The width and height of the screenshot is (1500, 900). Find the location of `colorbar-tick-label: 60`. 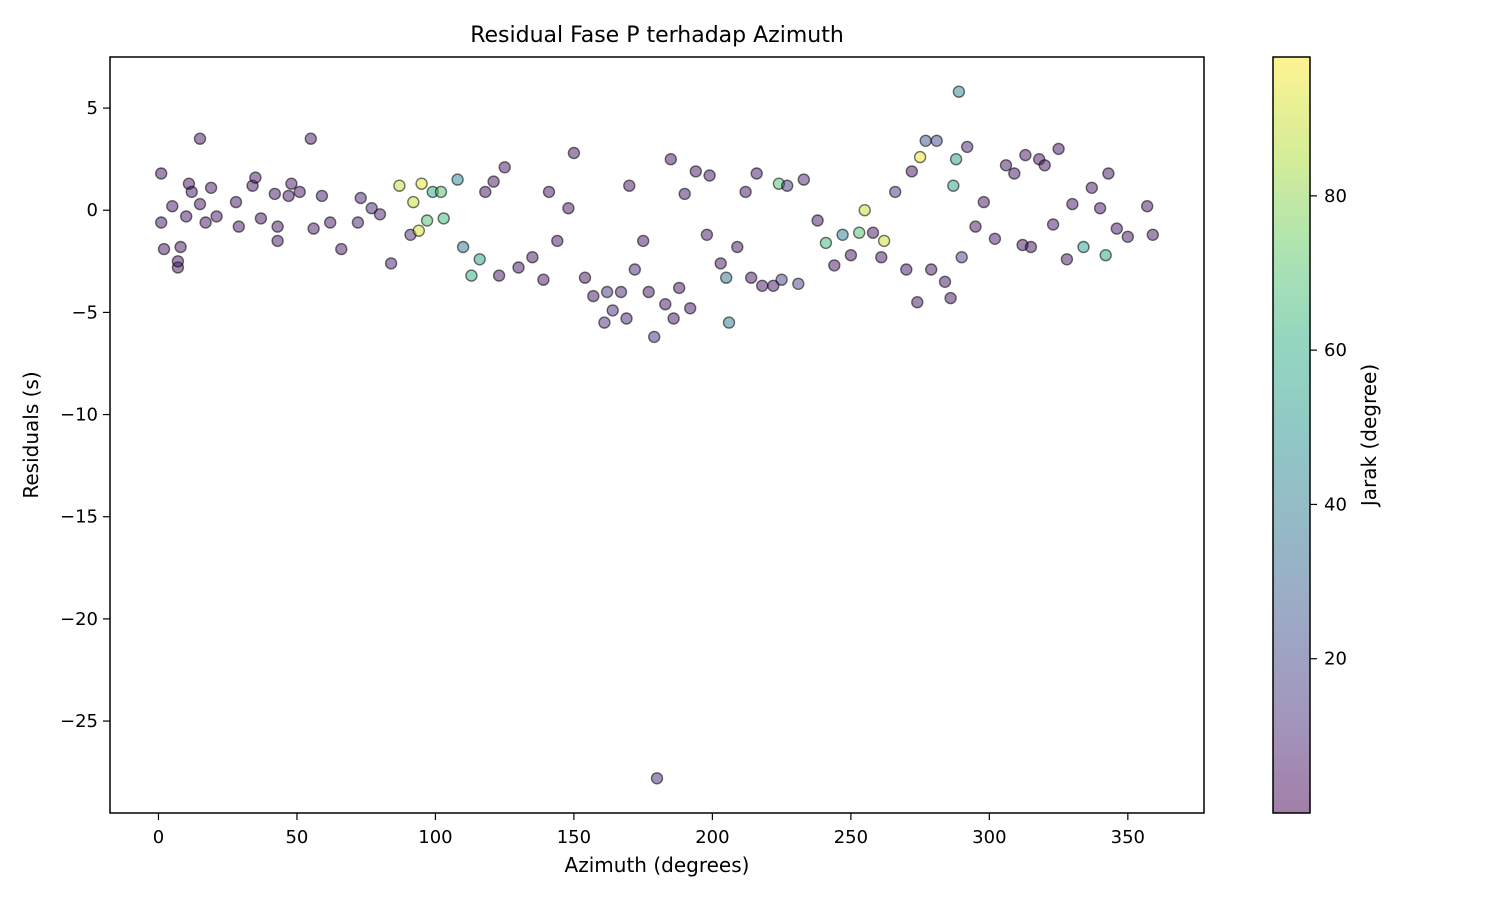

colorbar-tick-label: 60 is located at coordinates (1335, 350).